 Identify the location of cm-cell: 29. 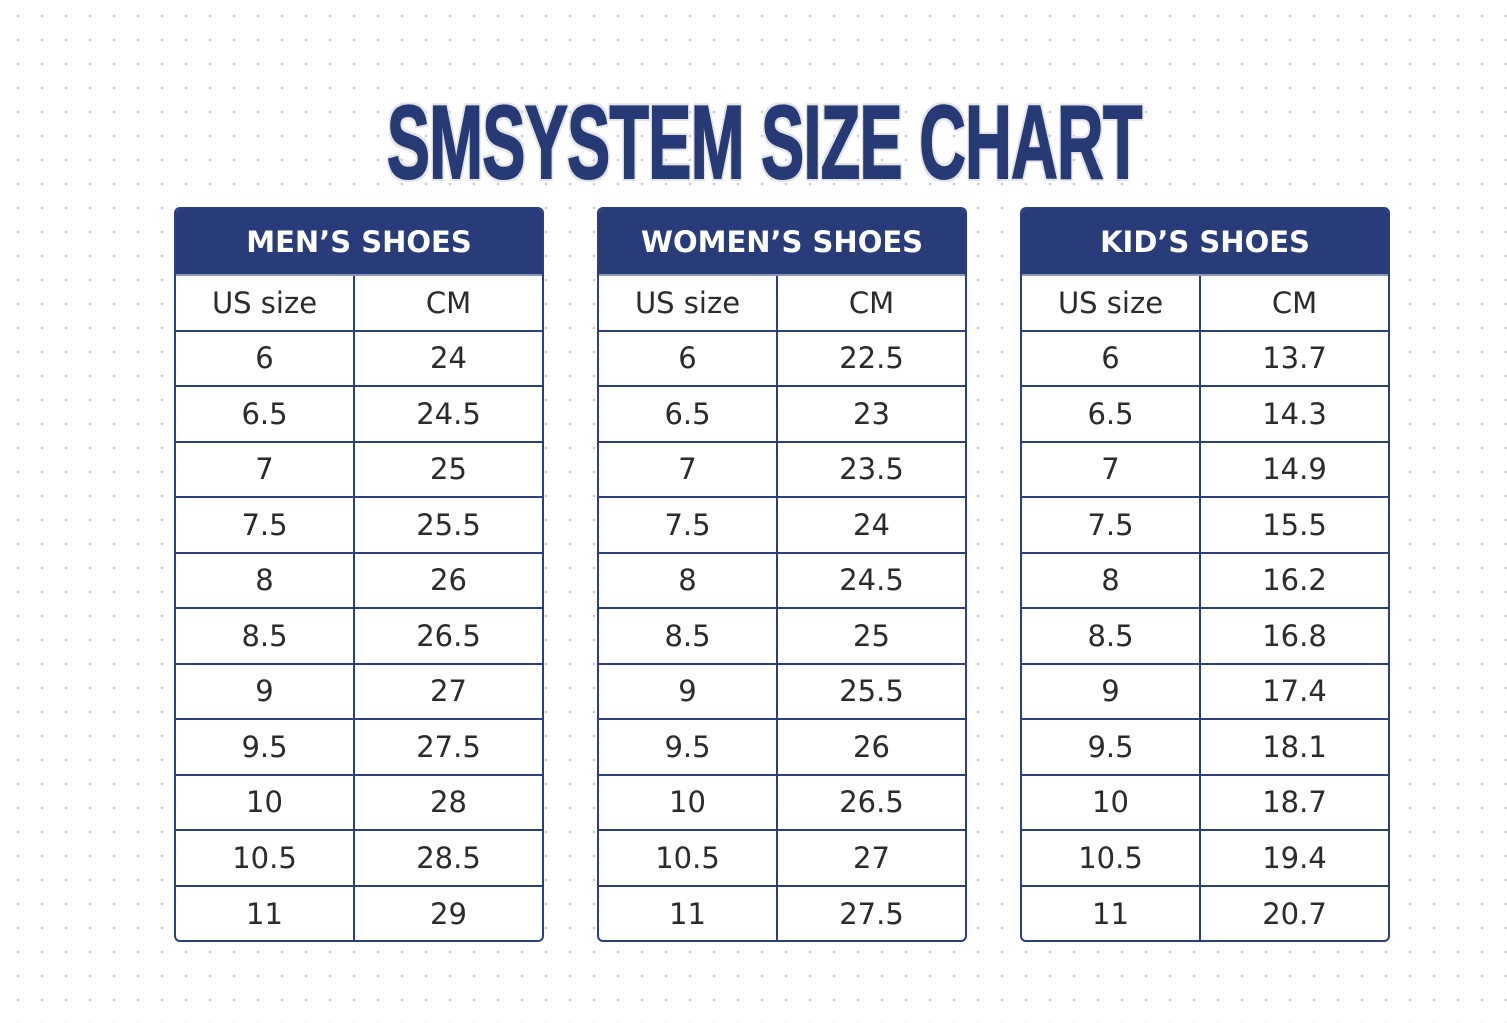
(448, 914).